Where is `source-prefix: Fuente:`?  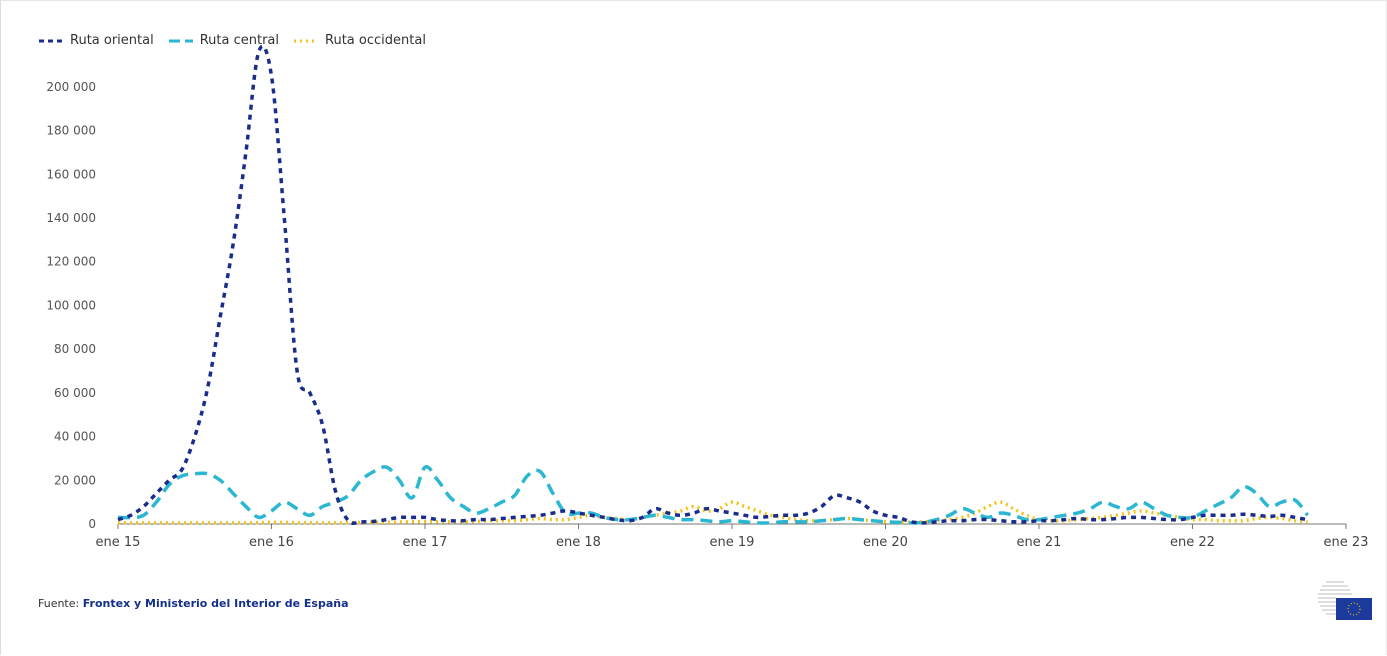 source-prefix: Fuente: is located at coordinates (59, 603).